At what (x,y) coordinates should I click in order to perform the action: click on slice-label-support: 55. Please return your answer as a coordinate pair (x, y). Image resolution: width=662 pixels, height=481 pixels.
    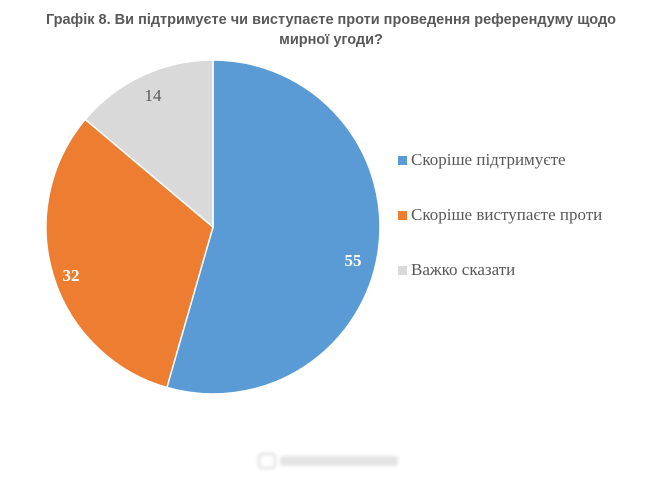
    Looking at the image, I should click on (353, 260).